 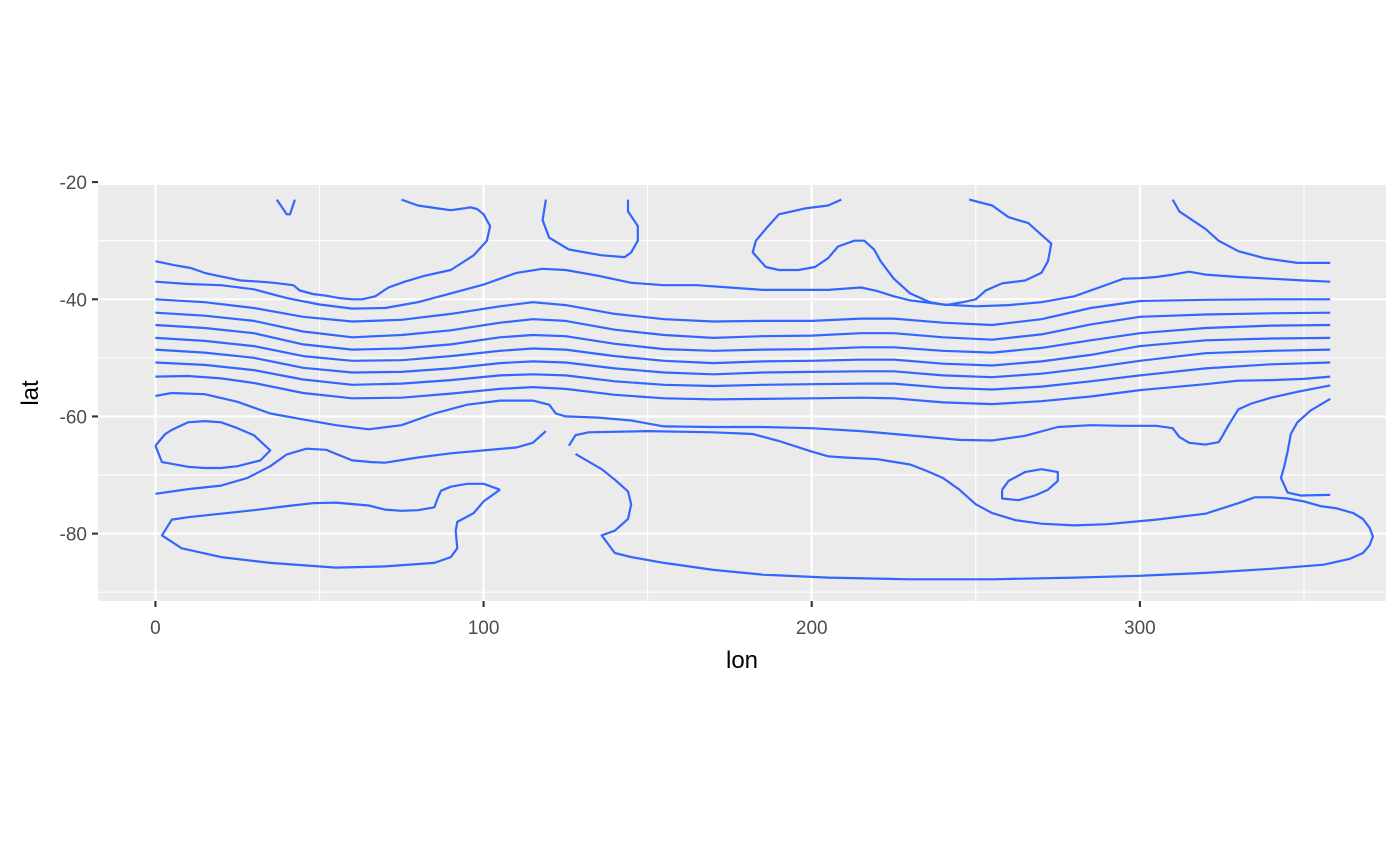 What do you see at coordinates (812, 628) in the screenshot?
I see `x-tick-label: 200` at bounding box center [812, 628].